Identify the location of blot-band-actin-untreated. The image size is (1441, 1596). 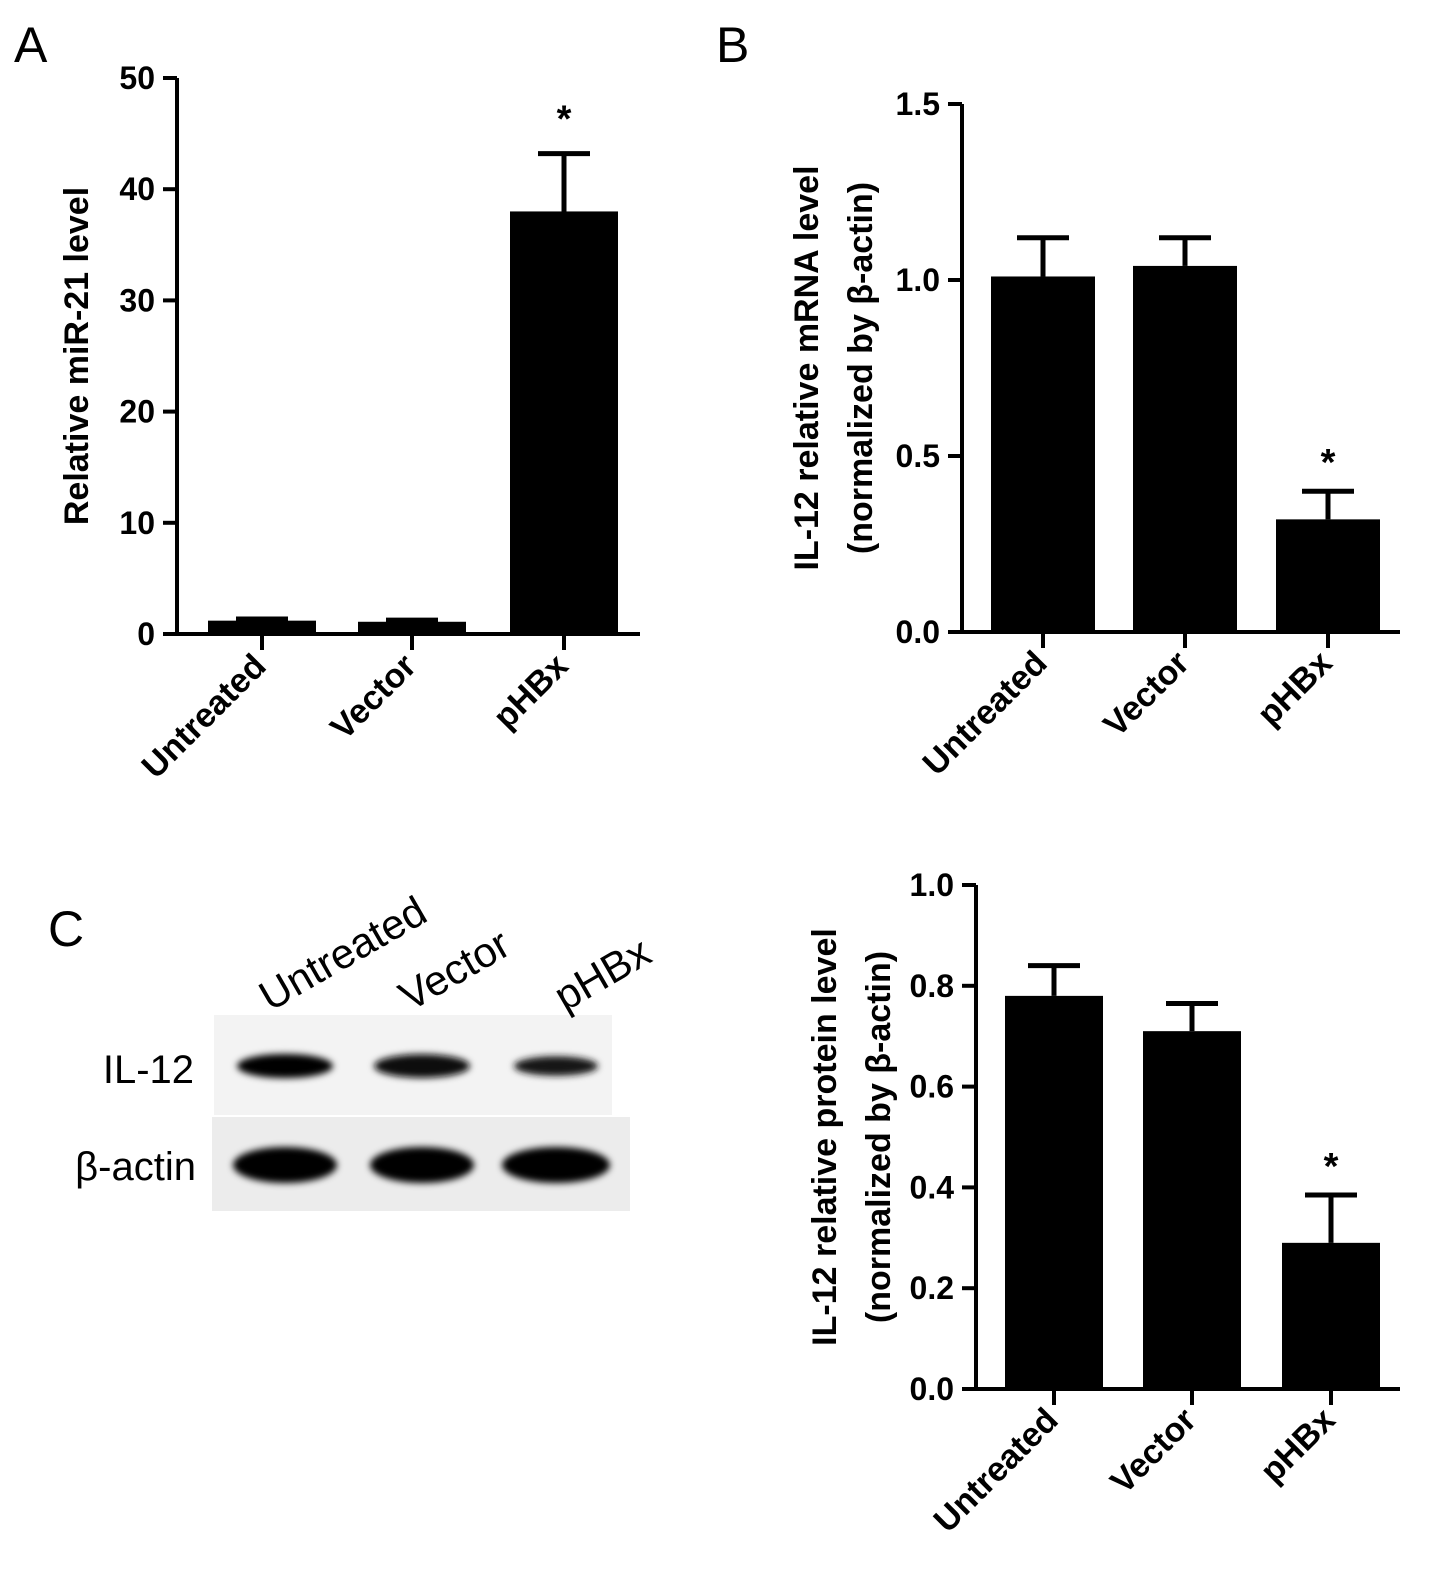
(285, 1165).